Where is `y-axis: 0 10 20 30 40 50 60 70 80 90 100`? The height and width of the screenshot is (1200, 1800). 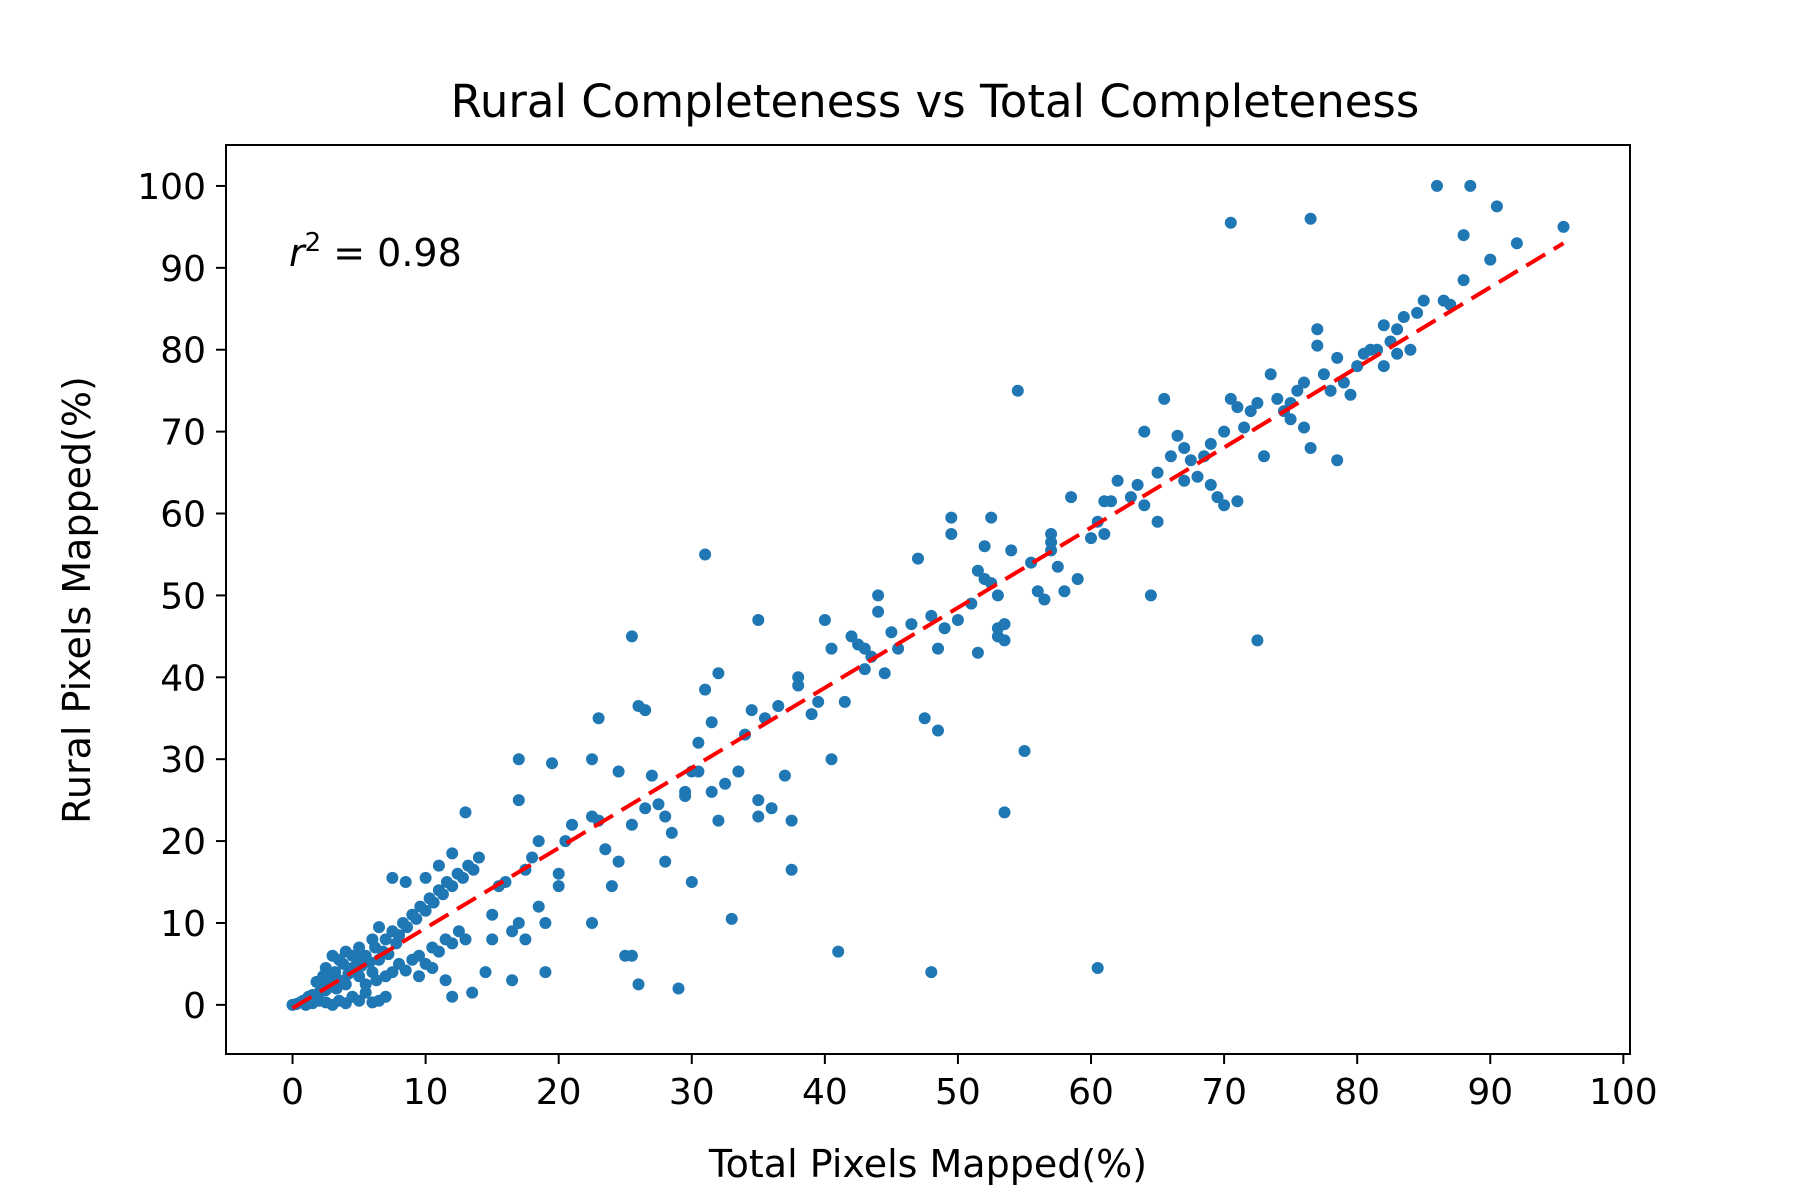
y-axis: 0 10 20 30 40 50 60 70 80 90 100 is located at coordinates (181, 597).